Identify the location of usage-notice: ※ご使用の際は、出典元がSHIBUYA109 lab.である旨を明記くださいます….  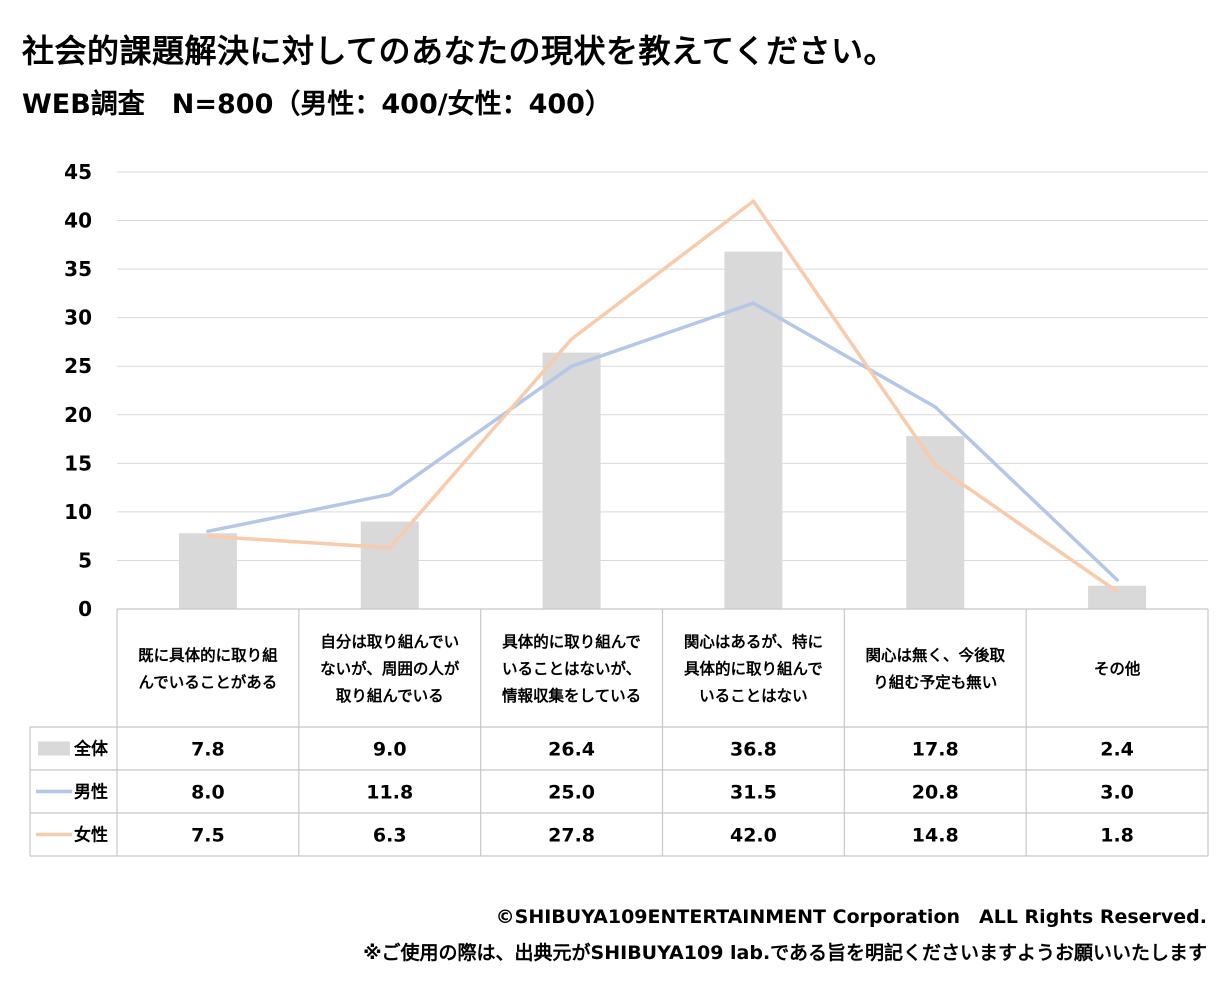
(785, 953).